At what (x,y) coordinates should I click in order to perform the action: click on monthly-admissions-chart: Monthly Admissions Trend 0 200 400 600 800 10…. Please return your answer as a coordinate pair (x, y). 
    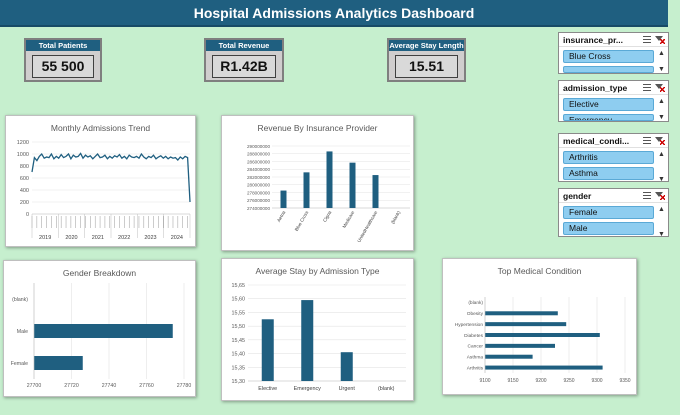
    Looking at the image, I should click on (100, 181).